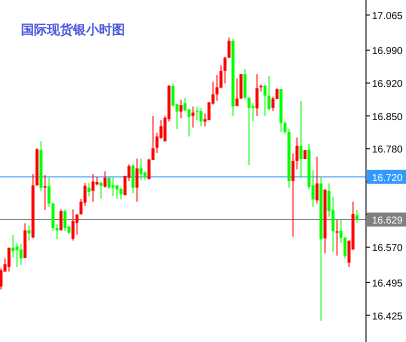  I want to click on ref-line-label: 16.720, so click(388, 178).